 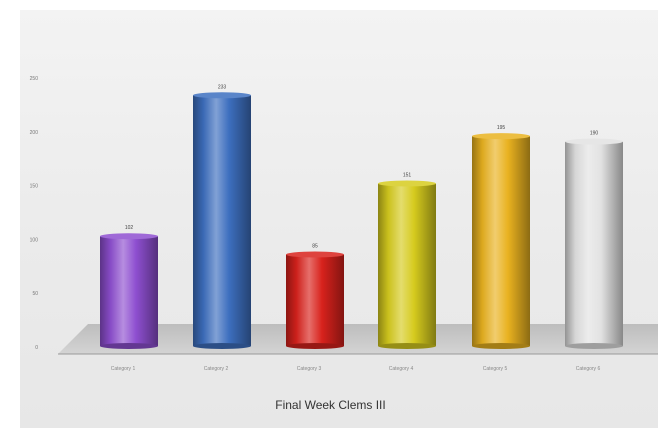 What do you see at coordinates (34, 133) in the screenshot?
I see `y-tick-label: 200` at bounding box center [34, 133].